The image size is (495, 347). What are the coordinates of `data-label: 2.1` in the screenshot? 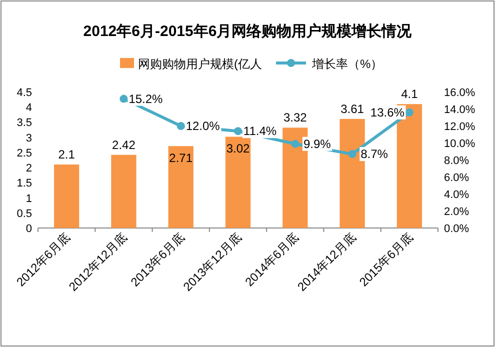 It's located at (67, 155).